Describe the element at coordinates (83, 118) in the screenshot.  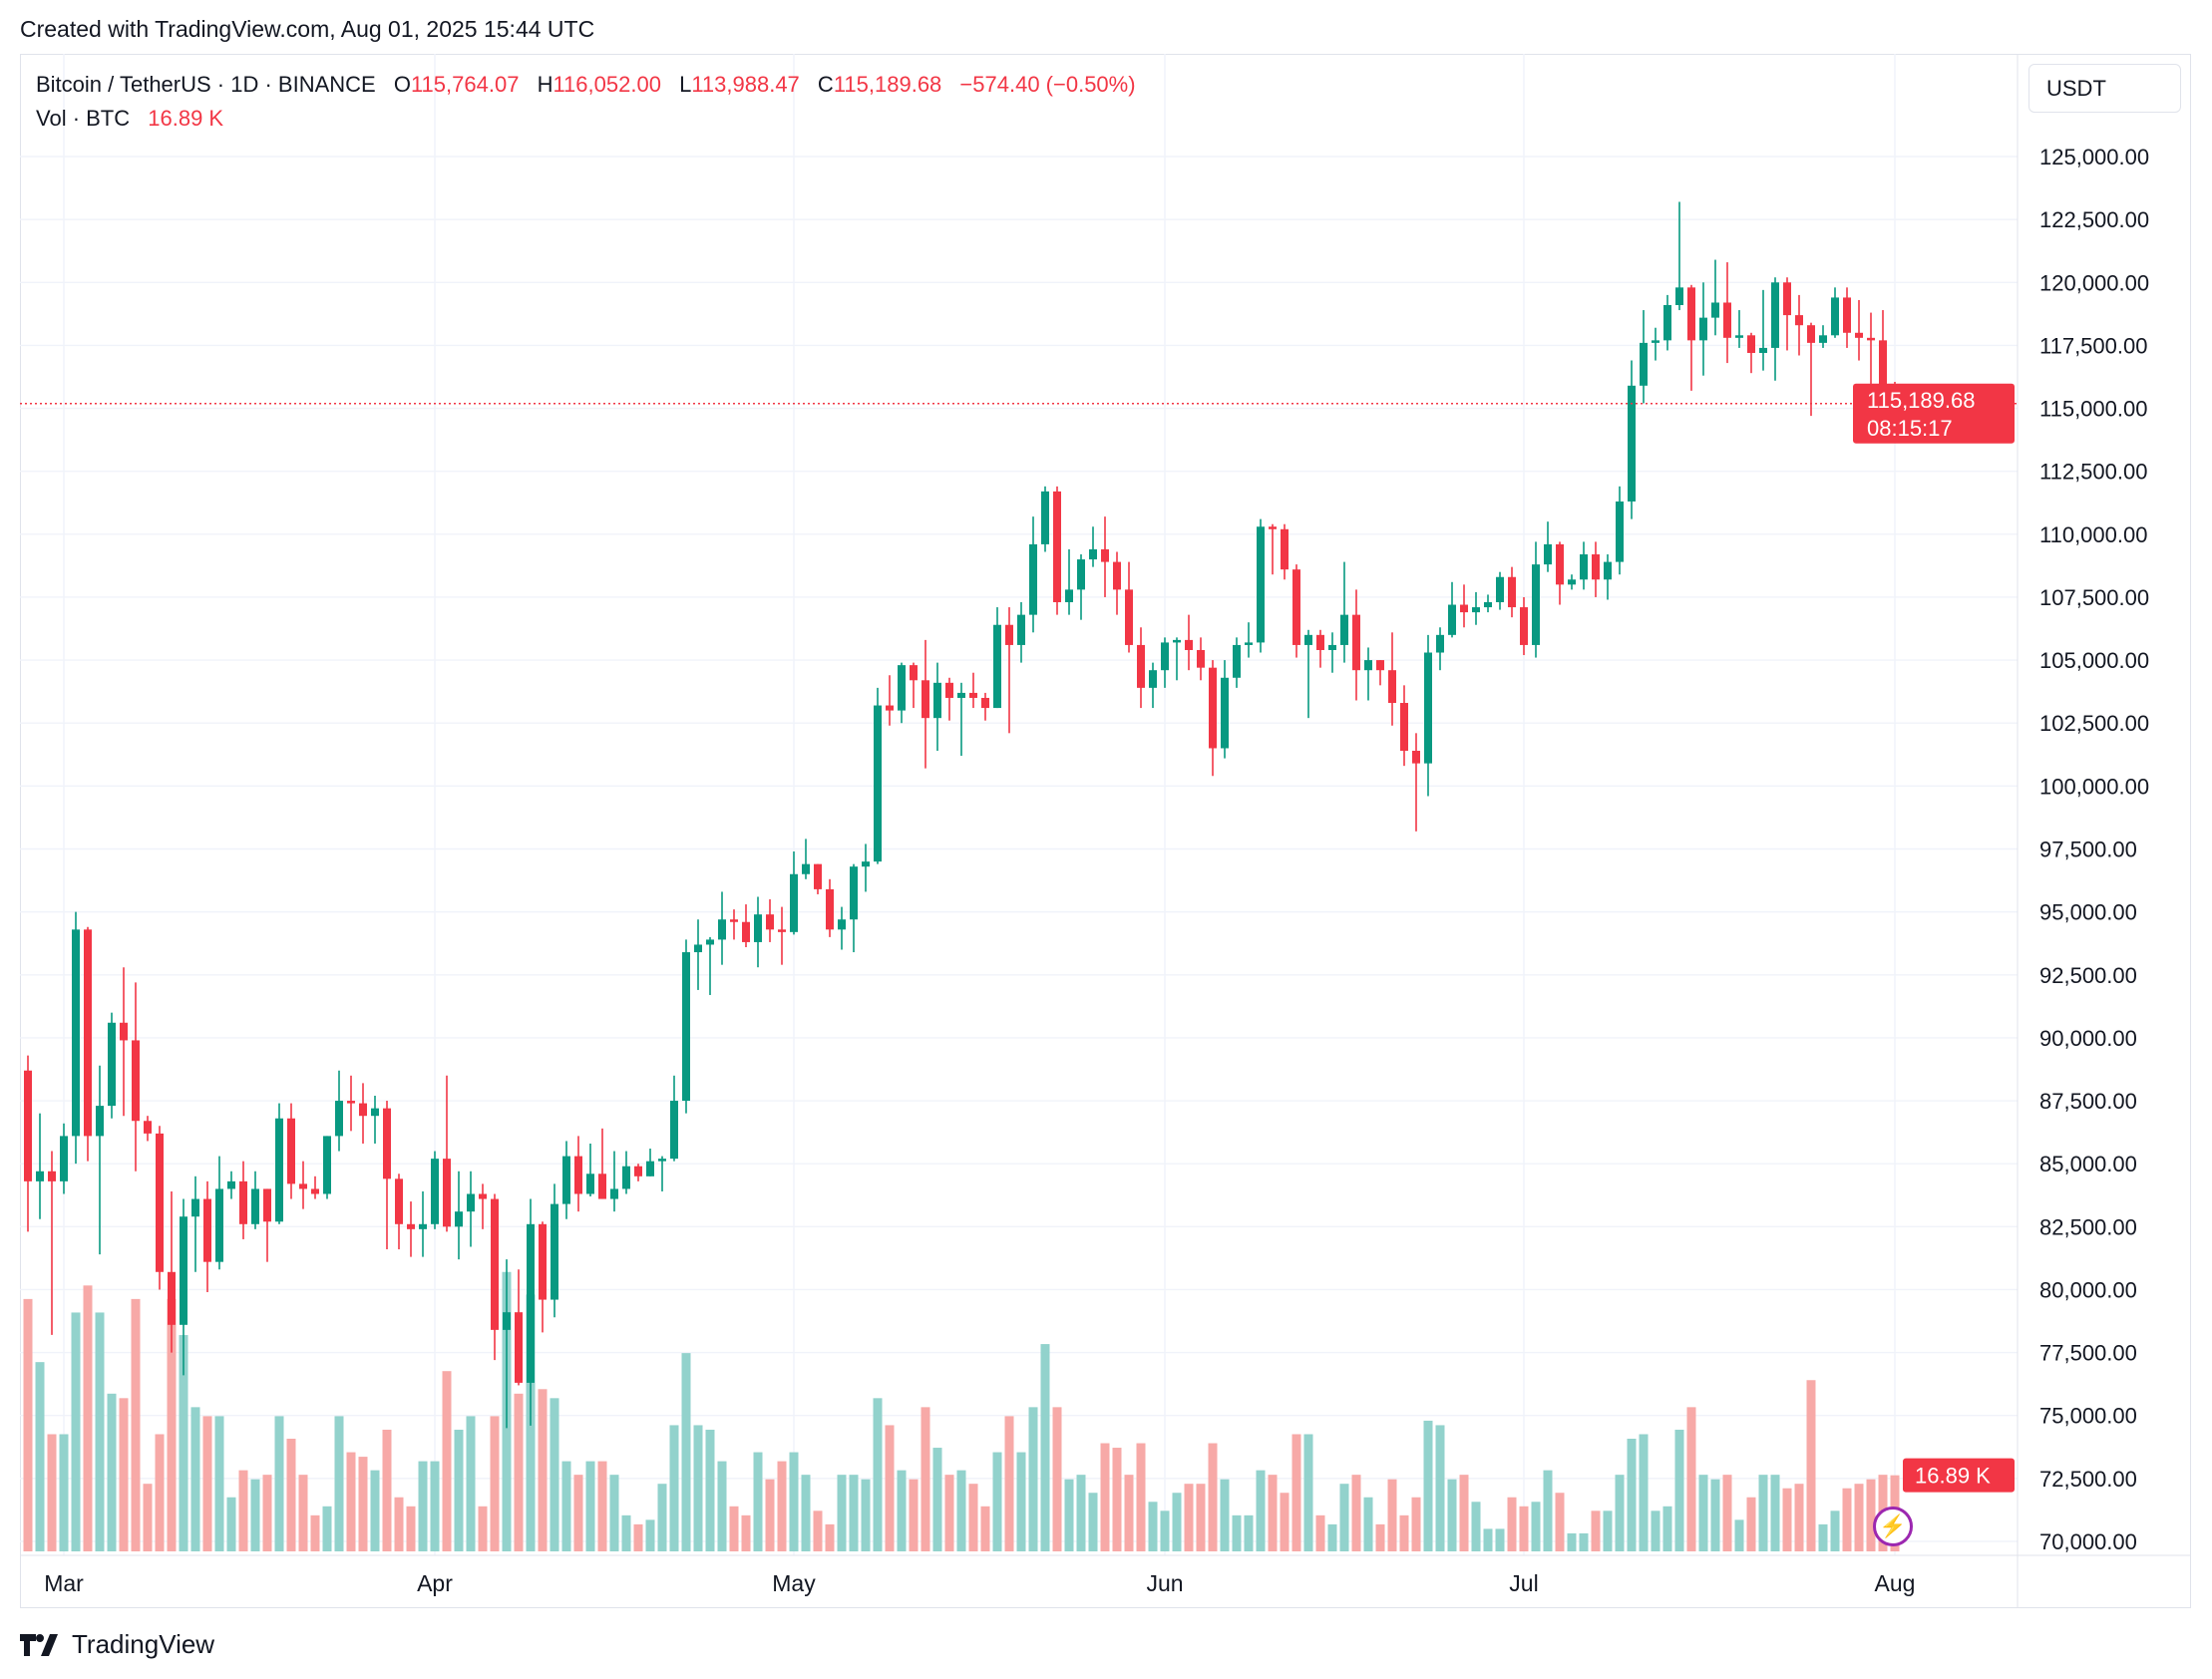
I see `volume-label: Vol · BTC` at that location.